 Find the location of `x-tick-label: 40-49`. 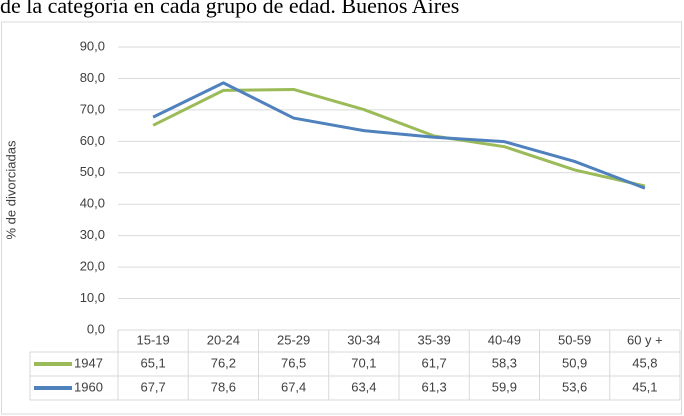

x-tick-label: 40-49 is located at coordinates (504, 339).